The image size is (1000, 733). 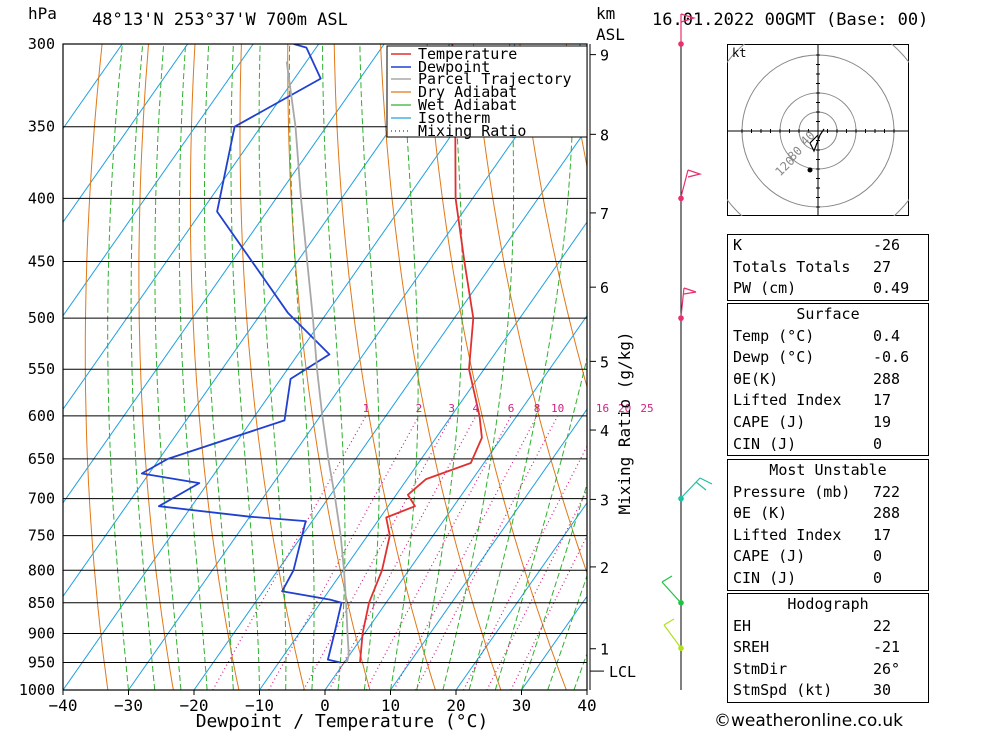 What do you see at coordinates (63, 705) in the screenshot?
I see `temp-tick-label: −40` at bounding box center [63, 705].